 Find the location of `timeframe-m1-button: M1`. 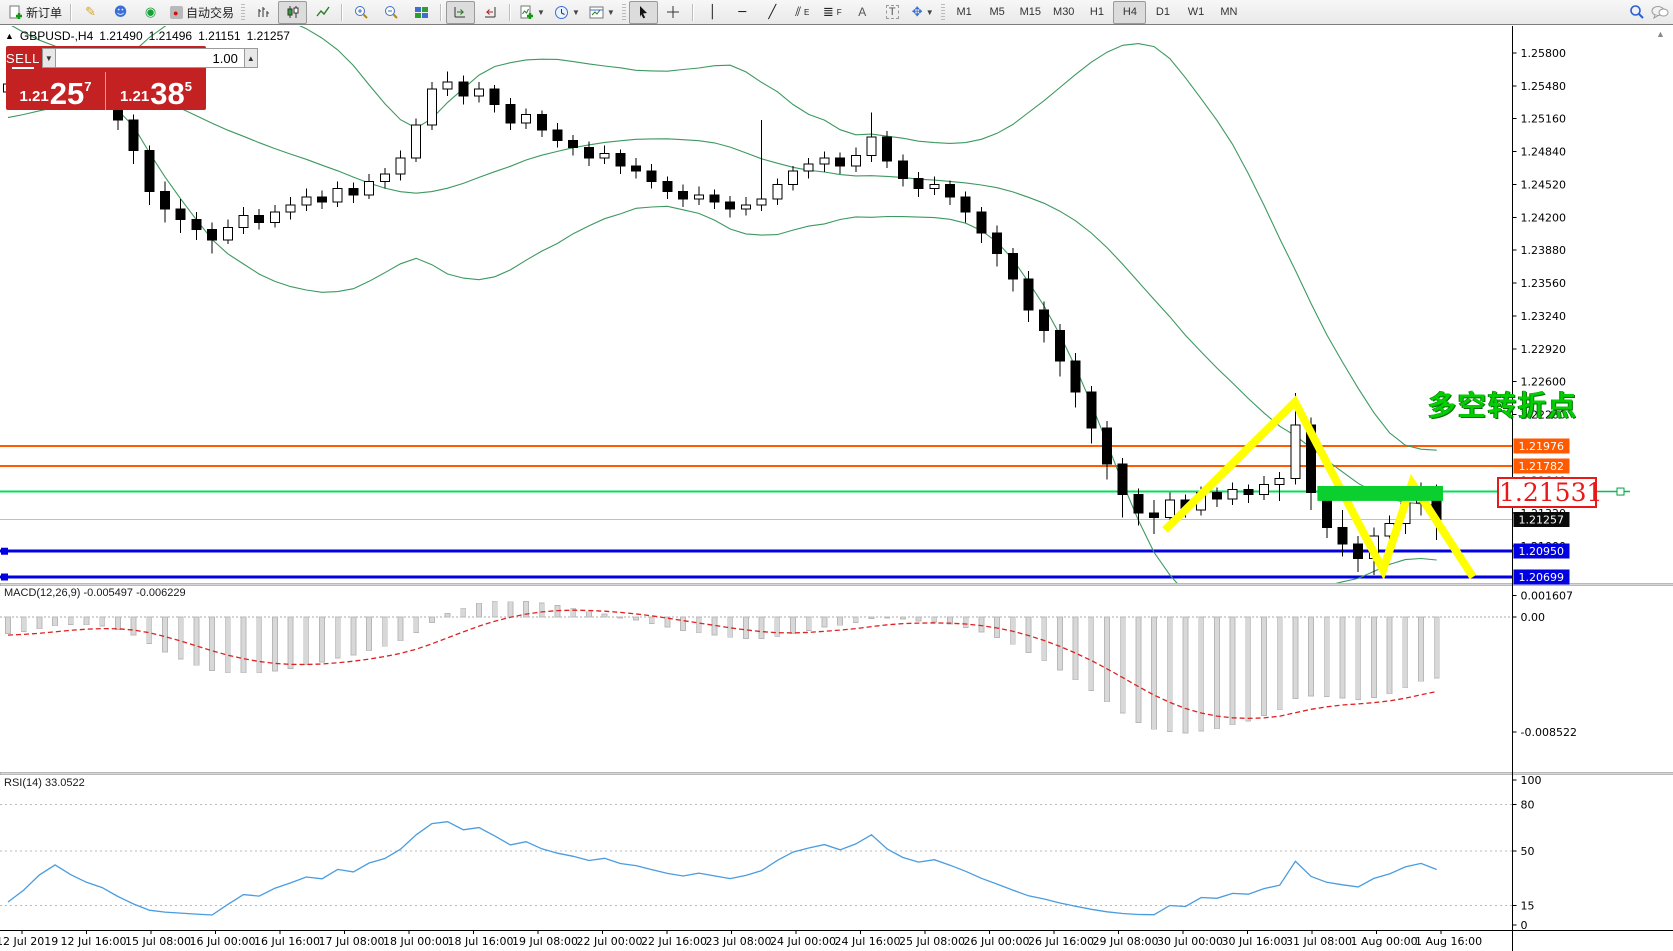

timeframe-m1-button: M1 is located at coordinates (964, 12).